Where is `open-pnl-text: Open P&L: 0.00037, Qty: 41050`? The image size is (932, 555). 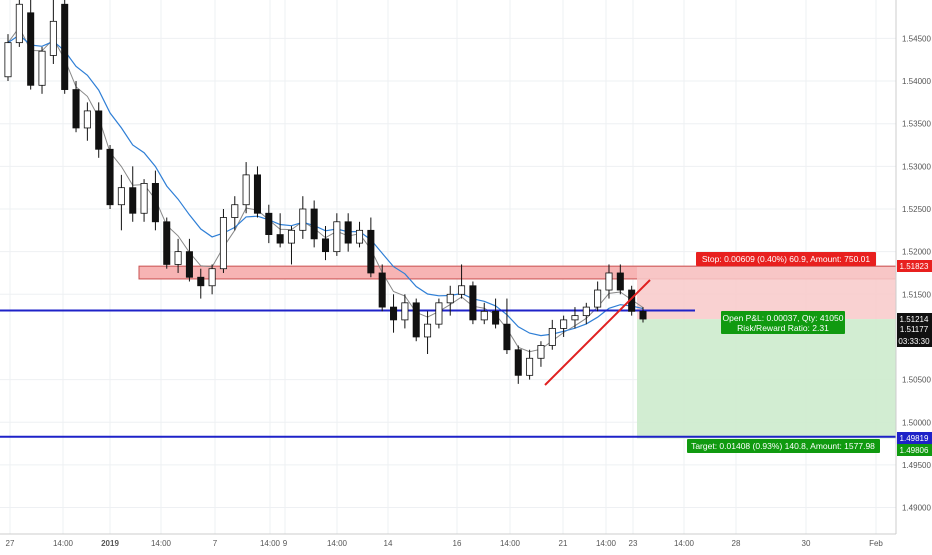 open-pnl-text: Open P&L: 0.00037, Qty: 41050 is located at coordinates (783, 318).